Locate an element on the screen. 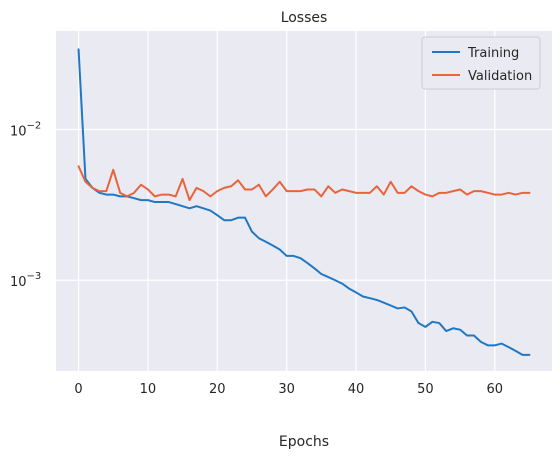 This screenshot has height=457, width=560. x-tick-label: 30 is located at coordinates (286, 389).